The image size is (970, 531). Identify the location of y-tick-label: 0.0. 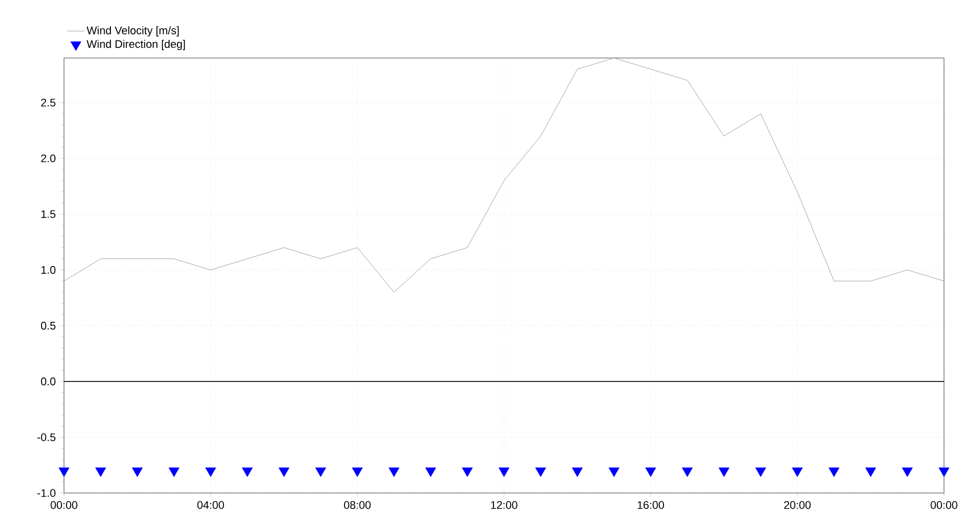
(48, 382).